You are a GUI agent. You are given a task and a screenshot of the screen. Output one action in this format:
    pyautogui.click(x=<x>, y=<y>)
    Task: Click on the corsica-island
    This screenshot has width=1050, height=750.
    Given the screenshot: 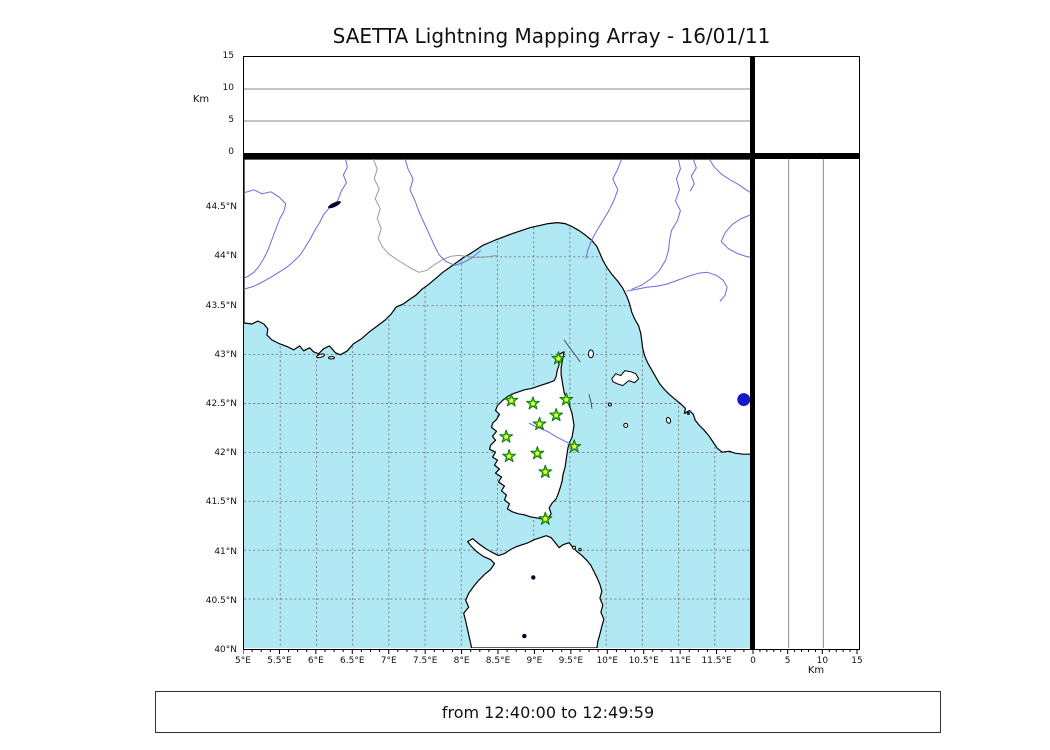 What is the action you would take?
    pyautogui.click(x=531, y=436)
    